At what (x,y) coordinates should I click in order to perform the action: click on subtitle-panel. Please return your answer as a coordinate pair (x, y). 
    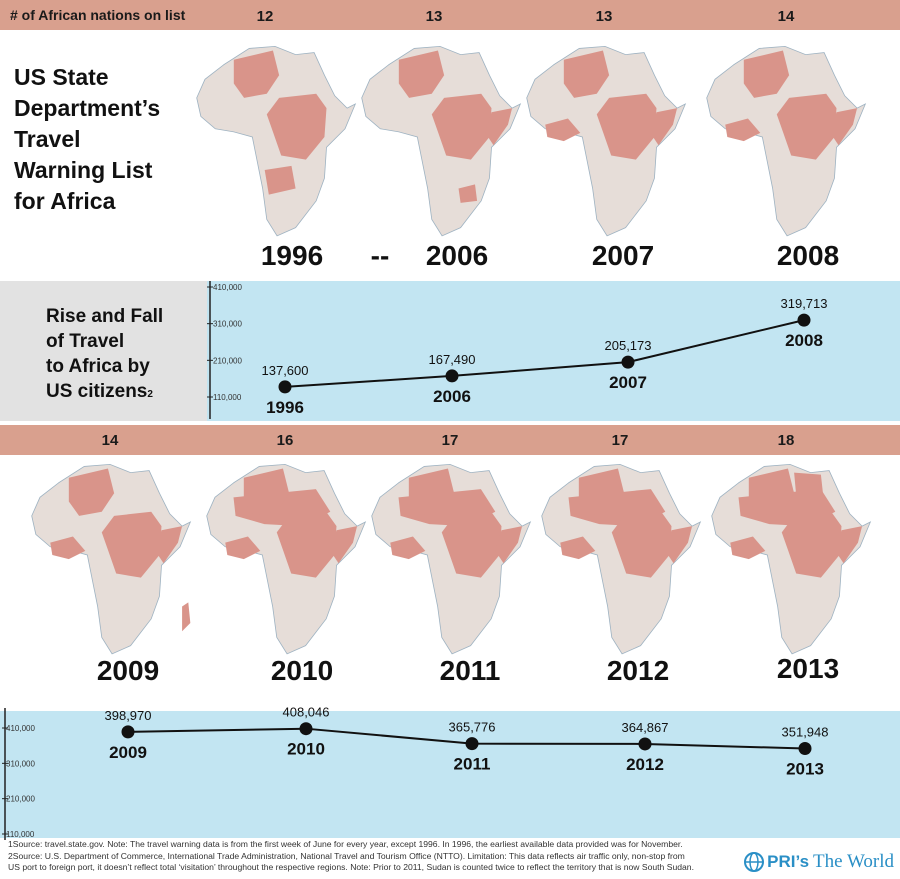
    Looking at the image, I should click on (103, 351).